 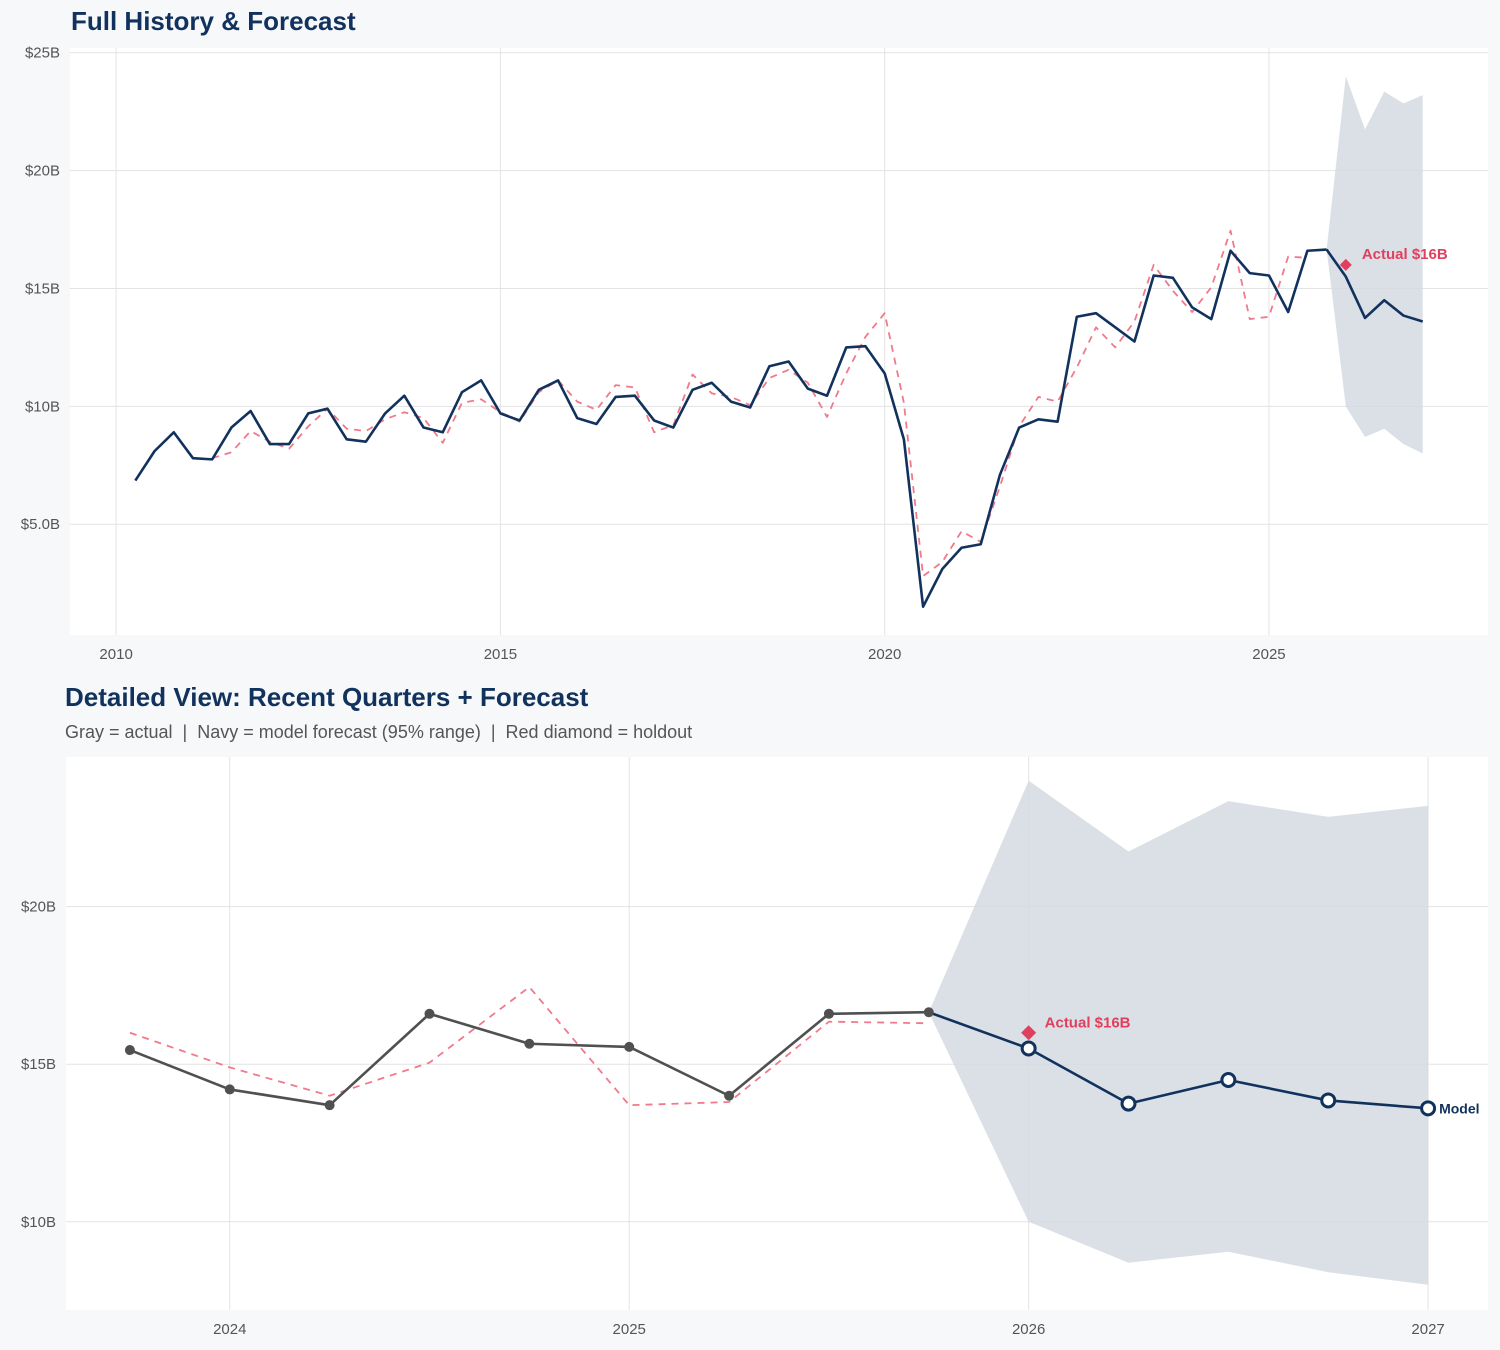 I want to click on fitted-dashed-line, so click(x=529, y=1046).